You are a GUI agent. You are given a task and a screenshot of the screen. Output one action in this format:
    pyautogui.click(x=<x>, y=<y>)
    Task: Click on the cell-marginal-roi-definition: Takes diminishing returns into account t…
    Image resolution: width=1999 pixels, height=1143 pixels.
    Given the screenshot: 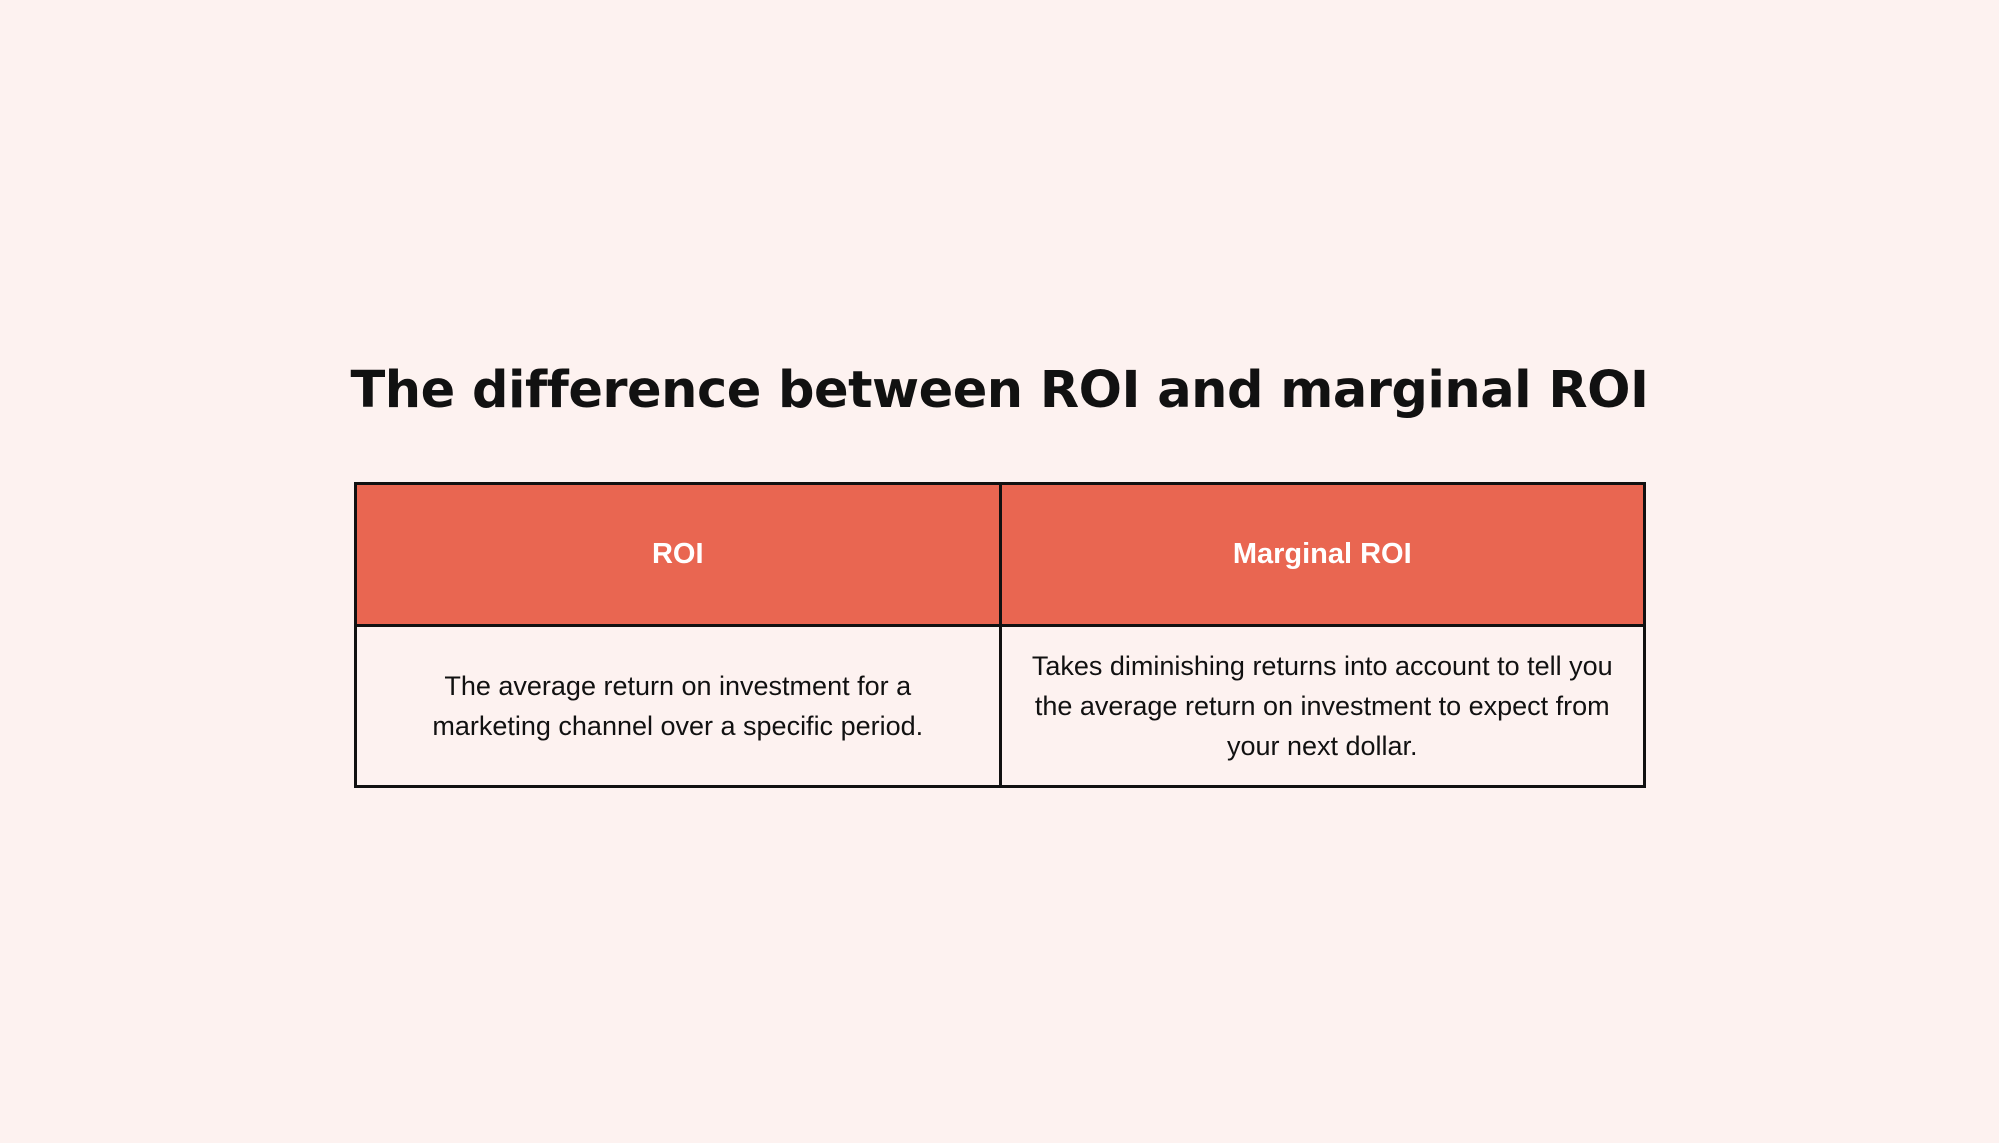 What is the action you would take?
    pyautogui.click(x=1322, y=706)
    